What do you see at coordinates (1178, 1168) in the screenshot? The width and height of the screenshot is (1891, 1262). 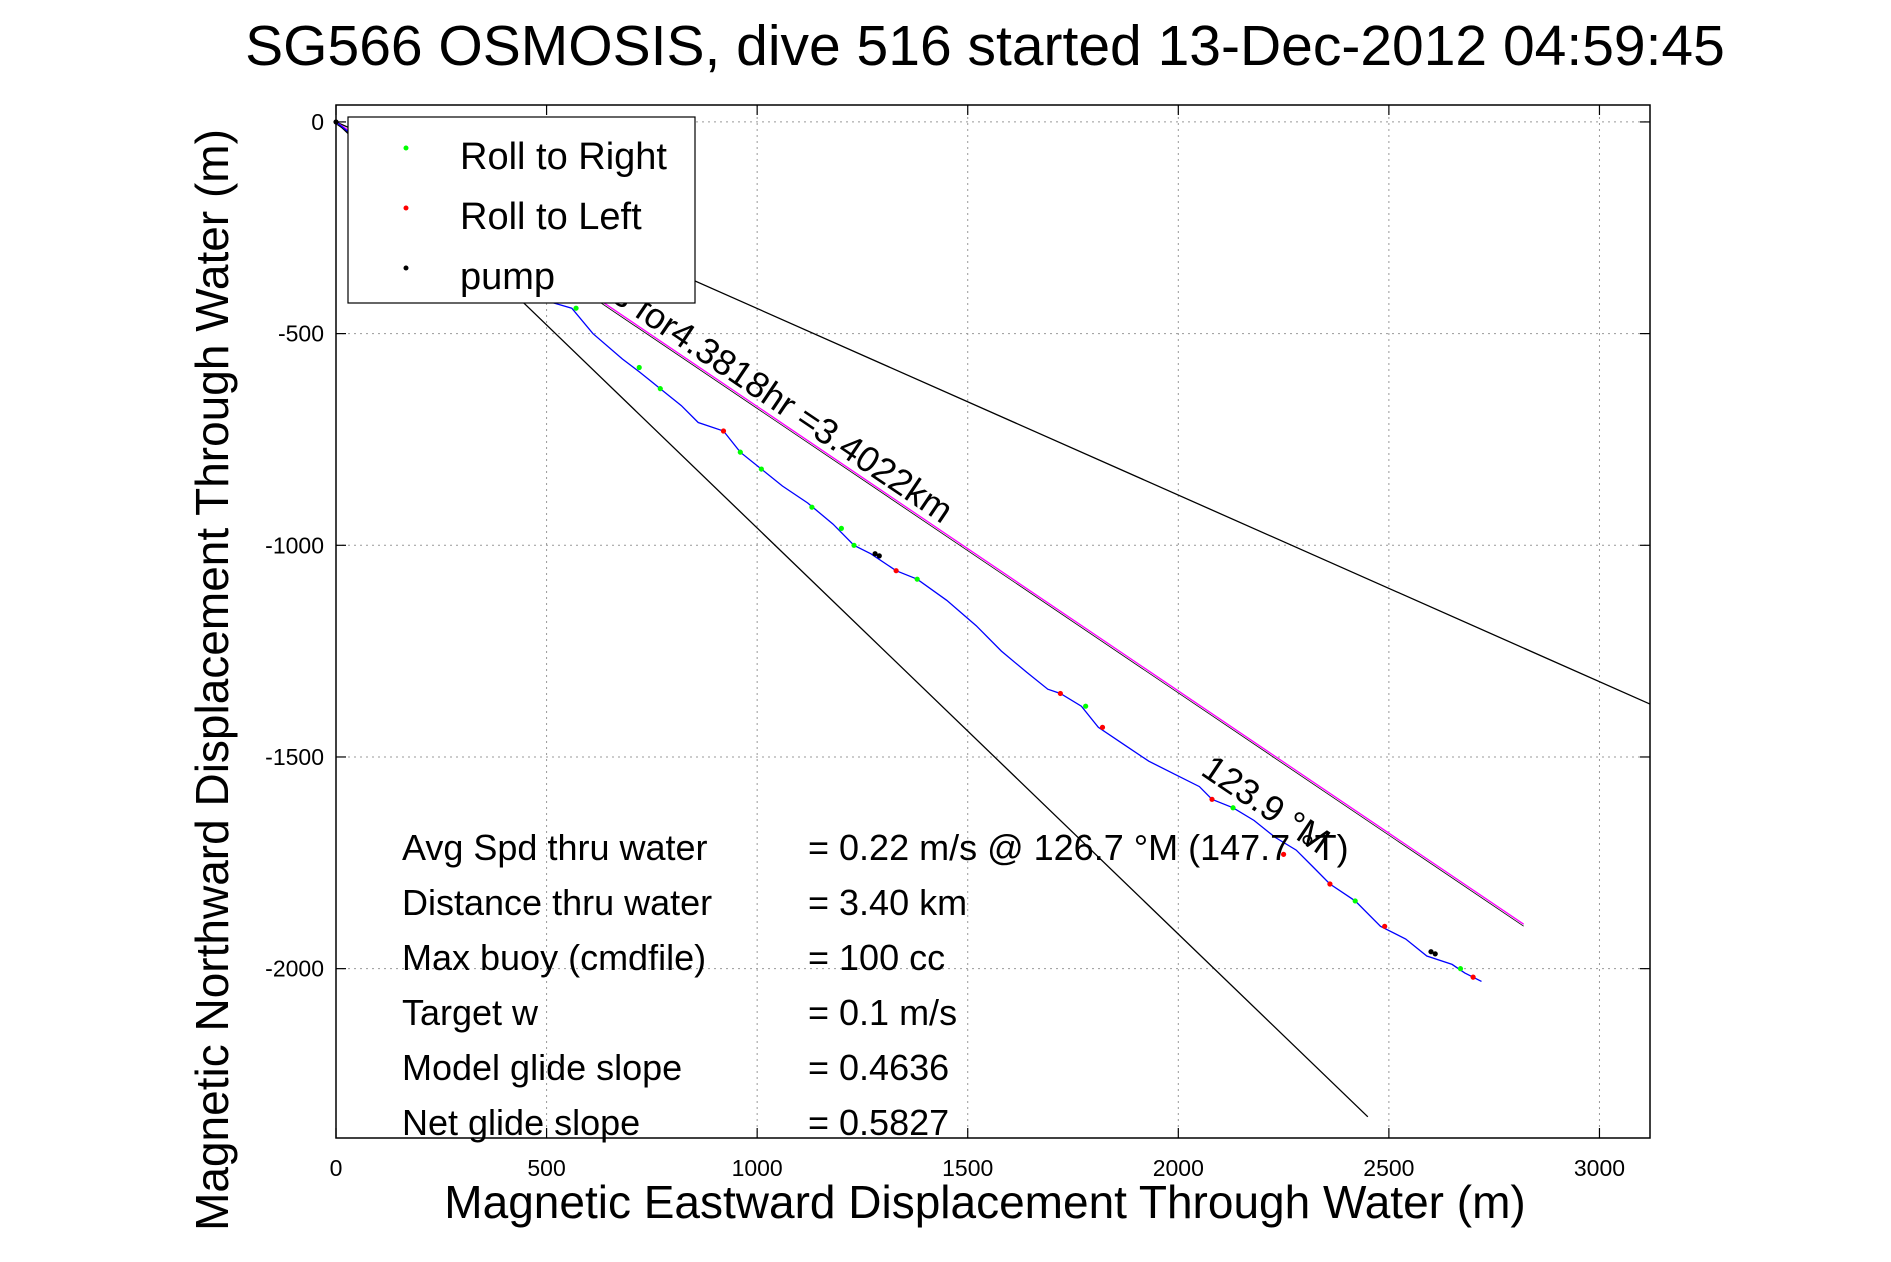 I see `x-tick-label: 2000` at bounding box center [1178, 1168].